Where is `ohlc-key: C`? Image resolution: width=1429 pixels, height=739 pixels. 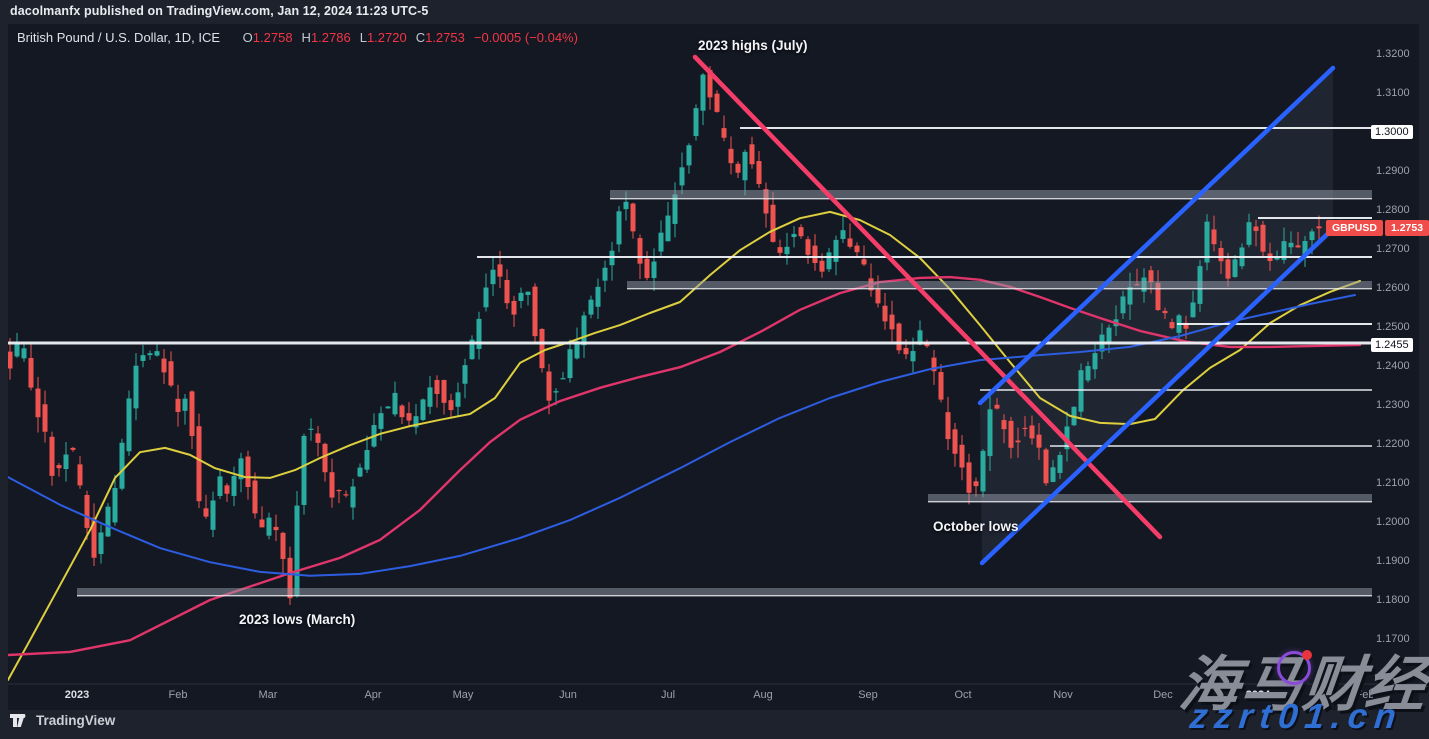 ohlc-key: C is located at coordinates (420, 37).